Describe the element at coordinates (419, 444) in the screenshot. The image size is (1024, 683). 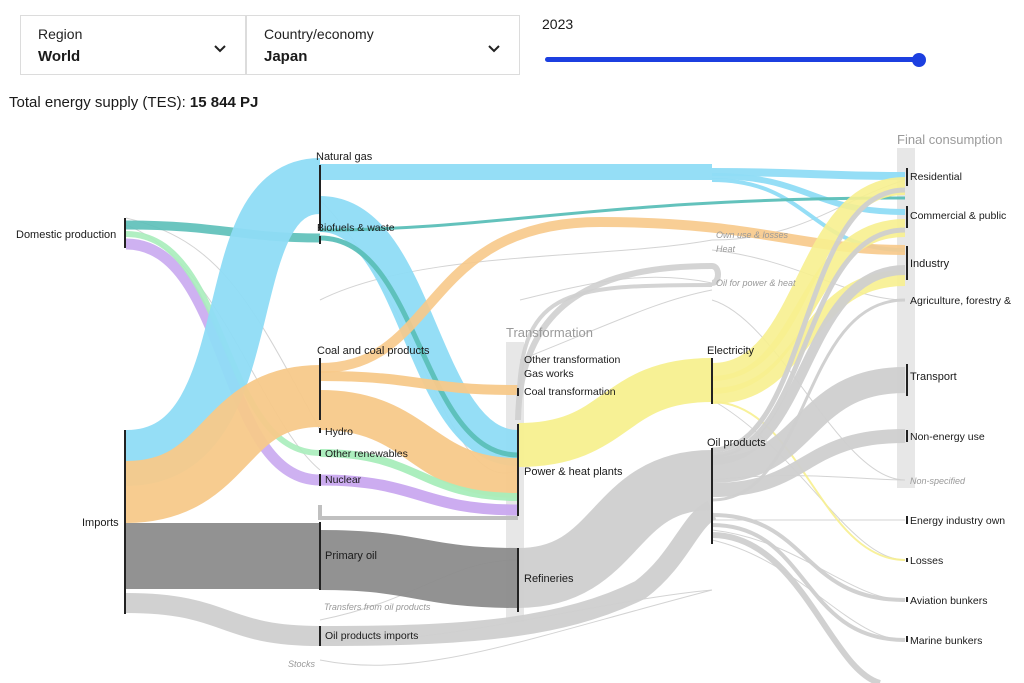
I see `flow-coal-power` at that location.